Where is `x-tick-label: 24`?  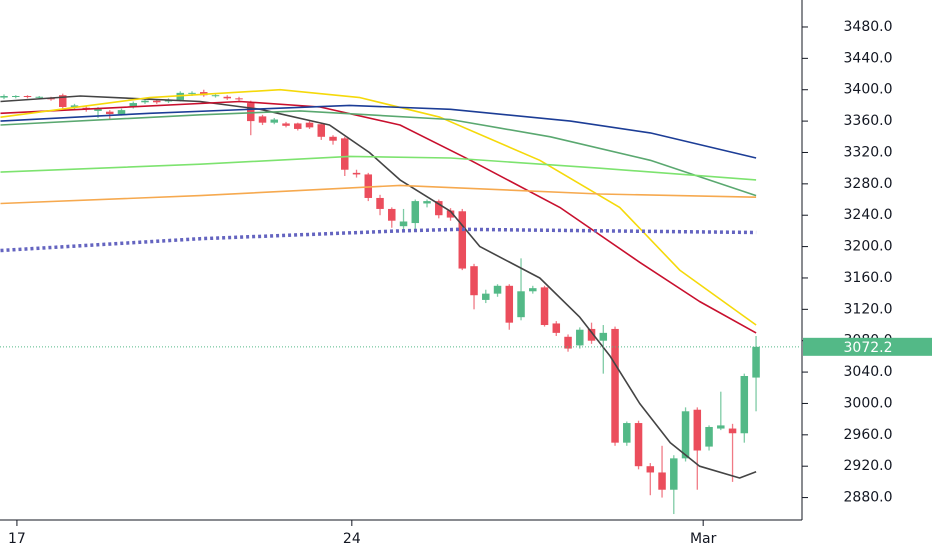 x-tick-label: 24 is located at coordinates (352, 539).